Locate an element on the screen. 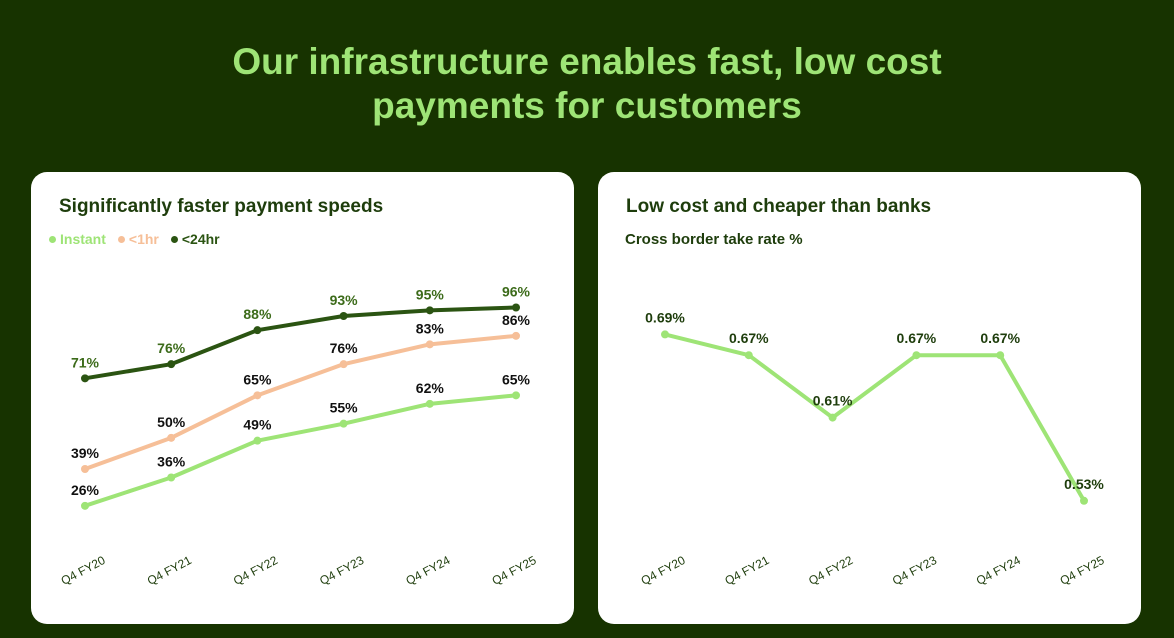  data-label-24hr: 95% is located at coordinates (430, 294).